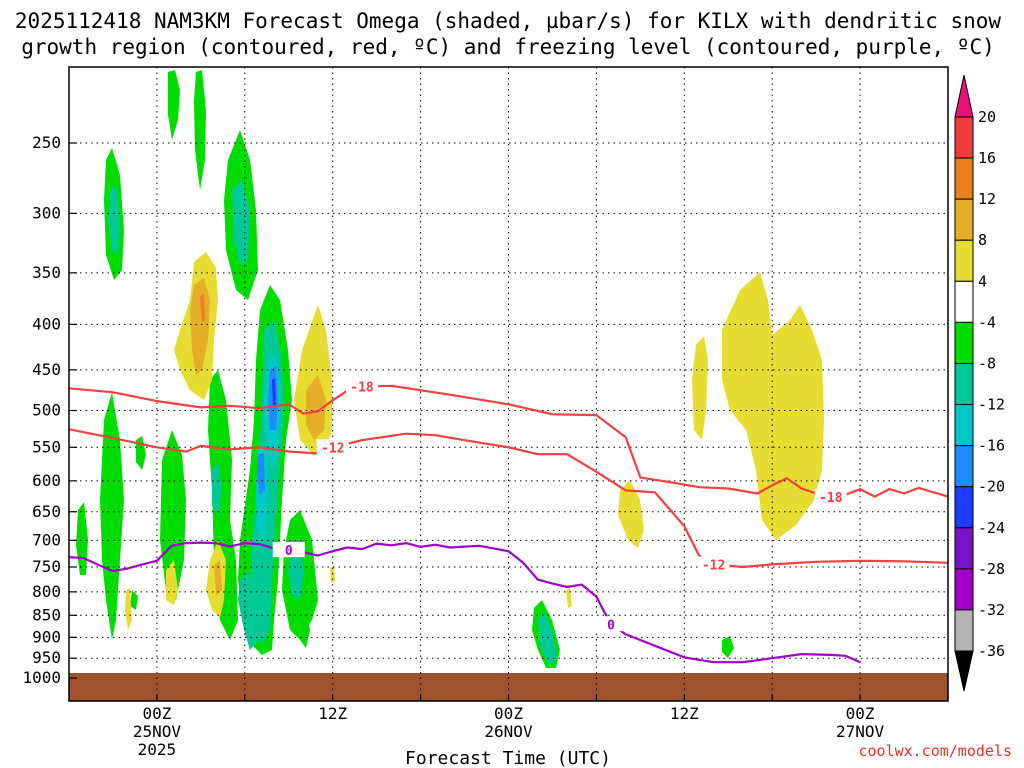 The width and height of the screenshot is (1024, 768). Describe the element at coordinates (987, 322) in the screenshot. I see `colorbar-label: -4` at that location.